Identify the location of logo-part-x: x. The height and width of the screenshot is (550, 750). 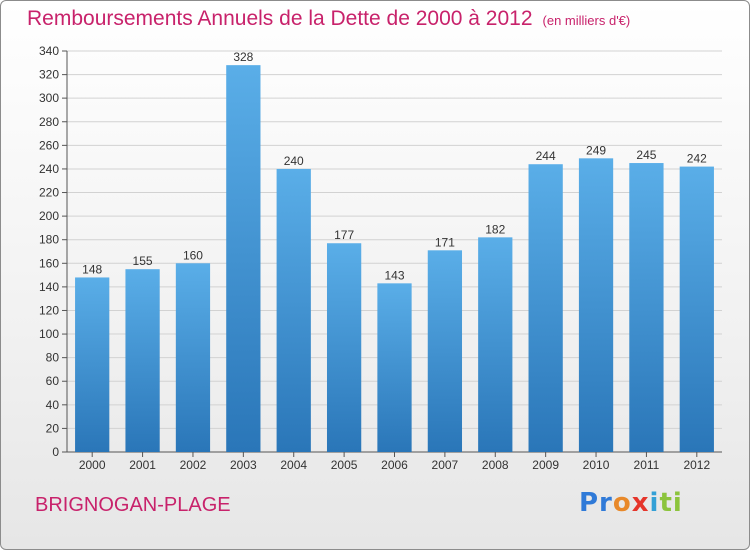
(640, 503).